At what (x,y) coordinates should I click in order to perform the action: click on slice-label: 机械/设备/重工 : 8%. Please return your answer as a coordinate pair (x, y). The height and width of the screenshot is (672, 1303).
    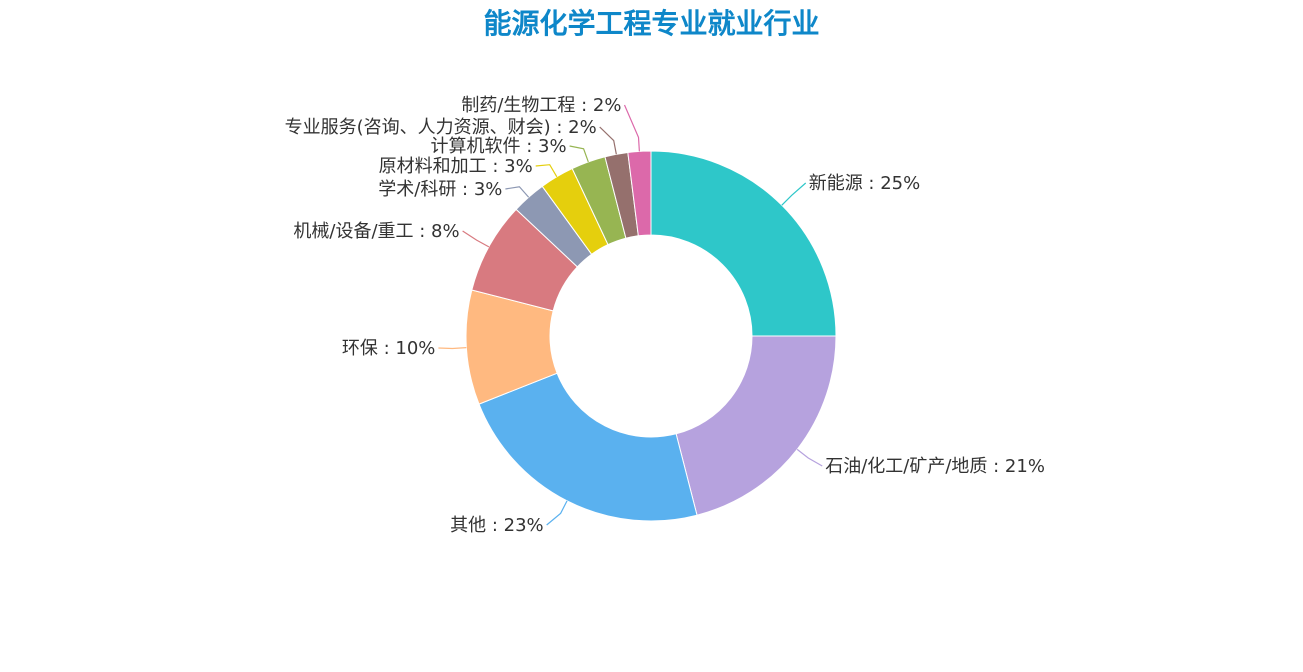
    Looking at the image, I should click on (376, 231).